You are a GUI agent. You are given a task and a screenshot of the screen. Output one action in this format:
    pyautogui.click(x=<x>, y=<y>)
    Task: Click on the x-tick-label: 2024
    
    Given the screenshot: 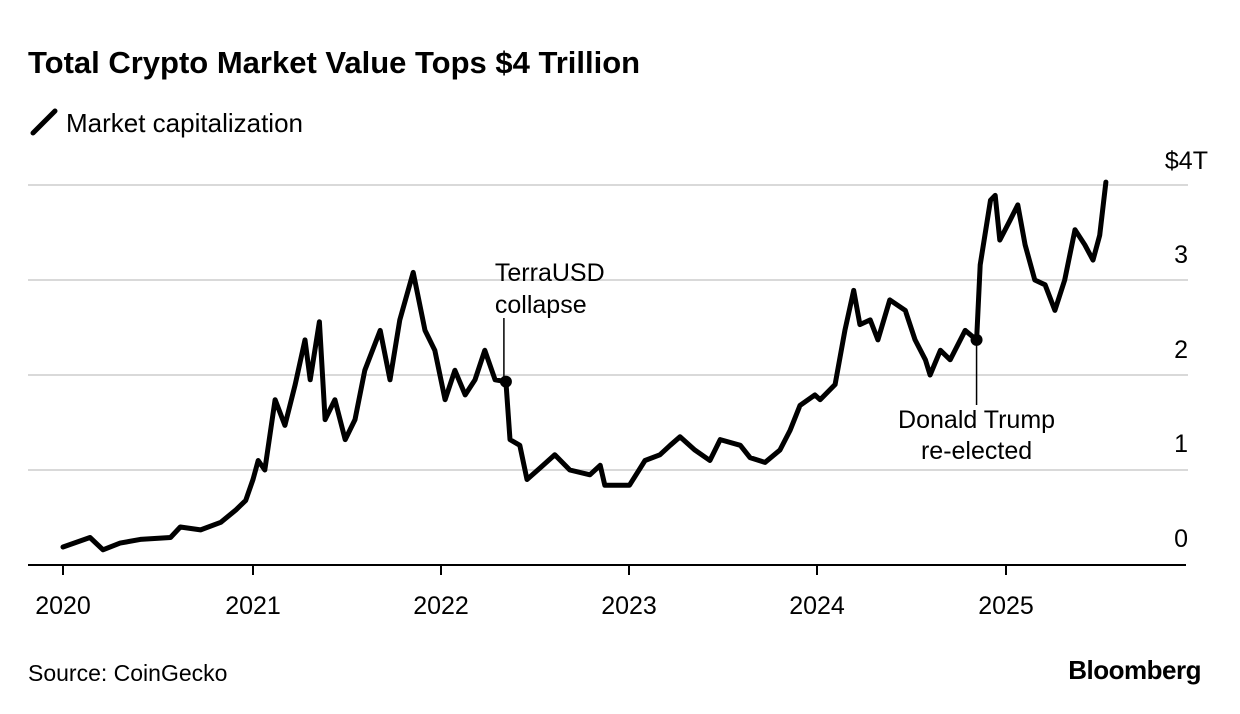 What is the action you would take?
    pyautogui.click(x=817, y=606)
    